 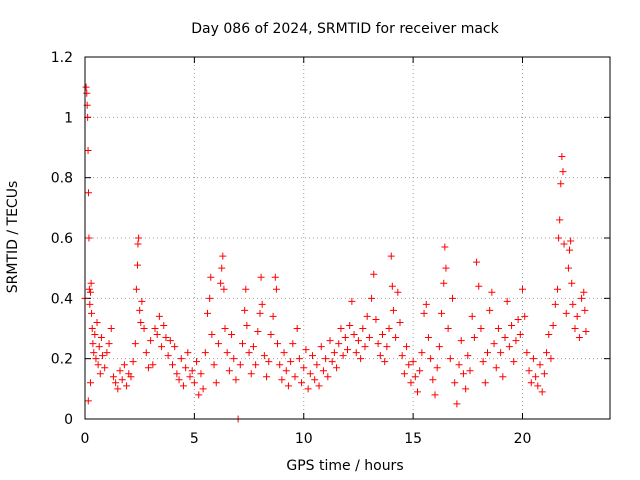 I want to click on y-tick-label: 0.2, so click(x=62, y=360).